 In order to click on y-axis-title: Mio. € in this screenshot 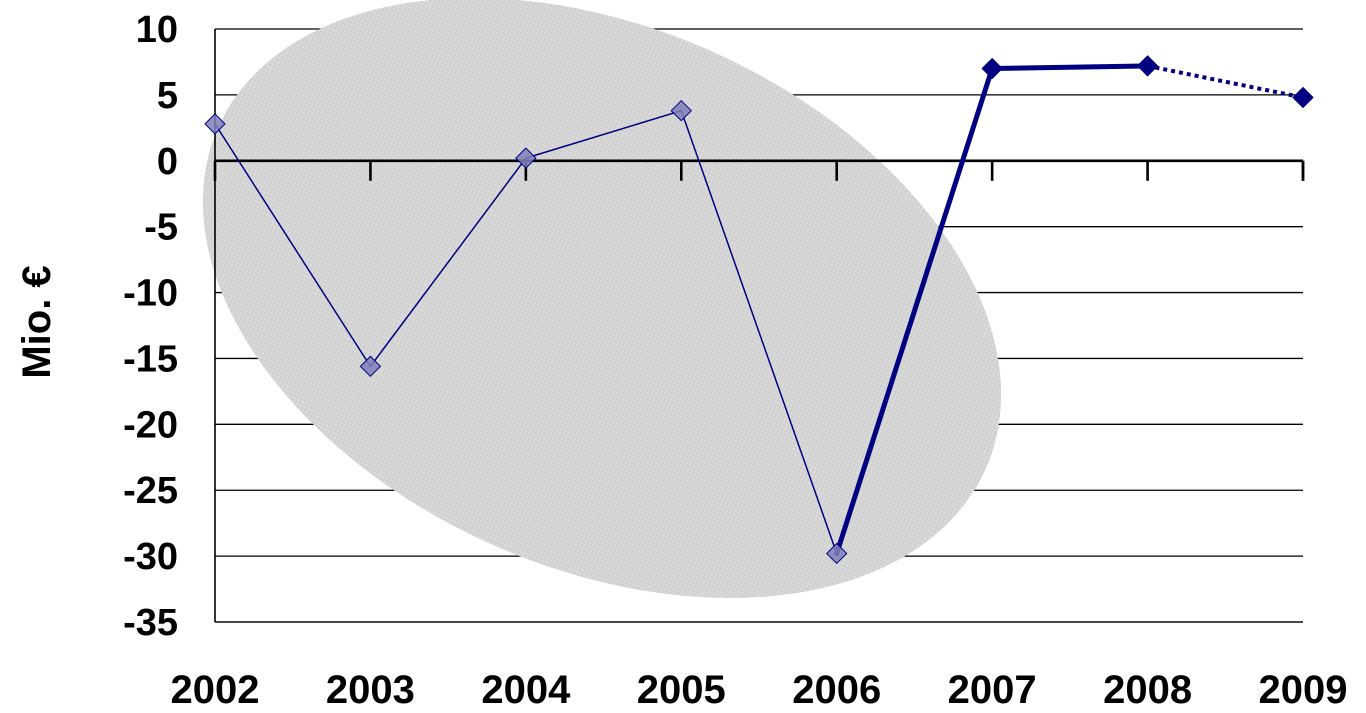, I will do `click(37, 321)`.